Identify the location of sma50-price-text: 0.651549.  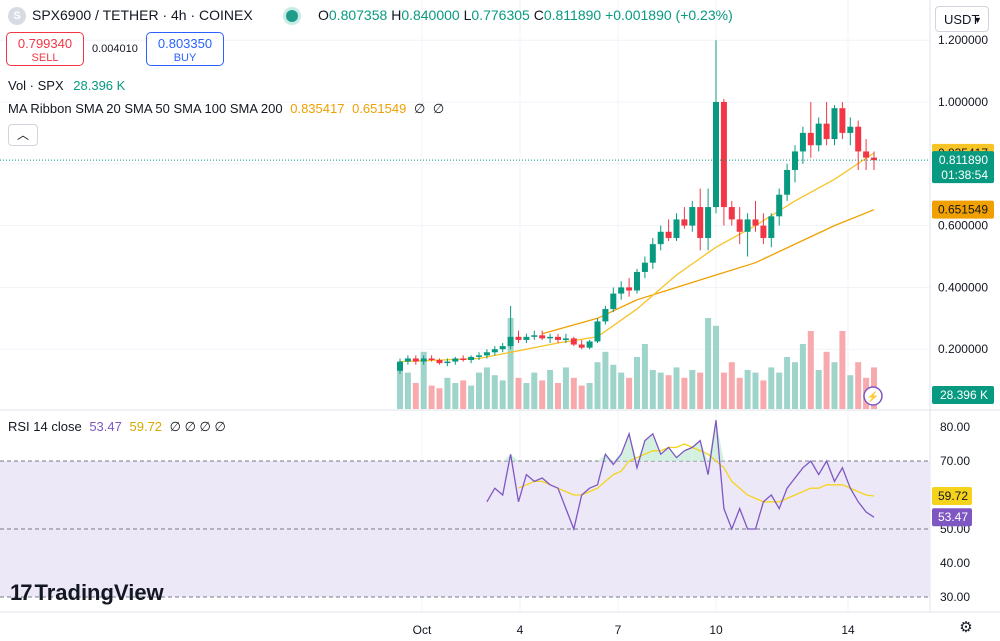
(963, 210).